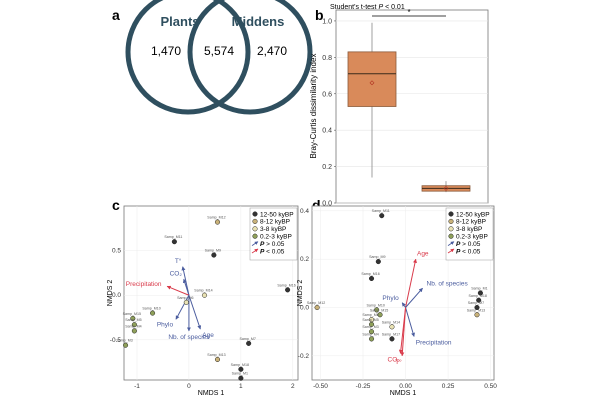 Image resolution: width=600 pixels, height=400 pixels. Describe the element at coordinates (372, 79) in the screenshot. I see `boxplot-box` at that location.